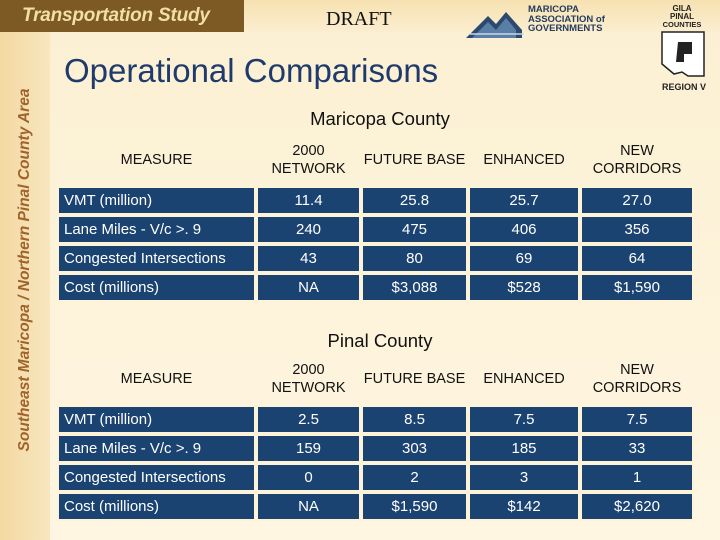  Describe the element at coordinates (414, 200) in the screenshot. I see `cell-value: 25.8` at that location.